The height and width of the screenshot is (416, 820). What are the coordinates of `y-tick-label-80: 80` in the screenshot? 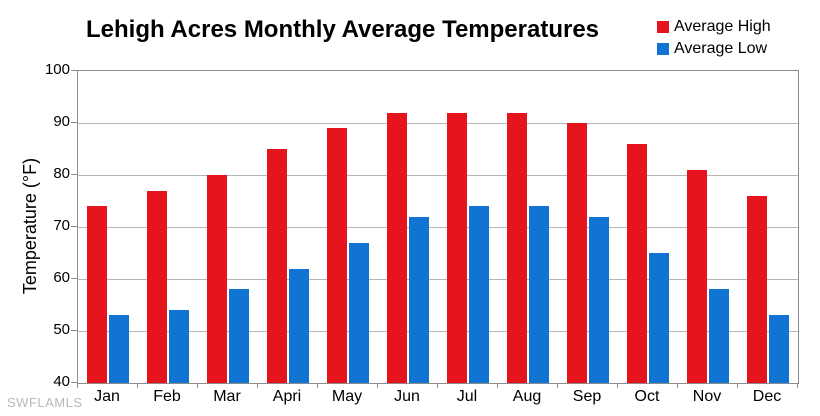 It's located at (61, 173).